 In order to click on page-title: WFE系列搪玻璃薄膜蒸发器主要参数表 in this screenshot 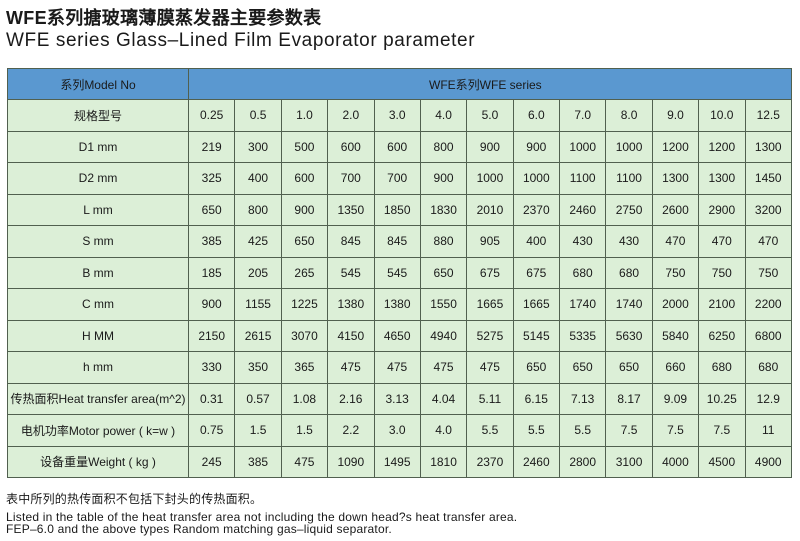, I will do `click(164, 18)`.